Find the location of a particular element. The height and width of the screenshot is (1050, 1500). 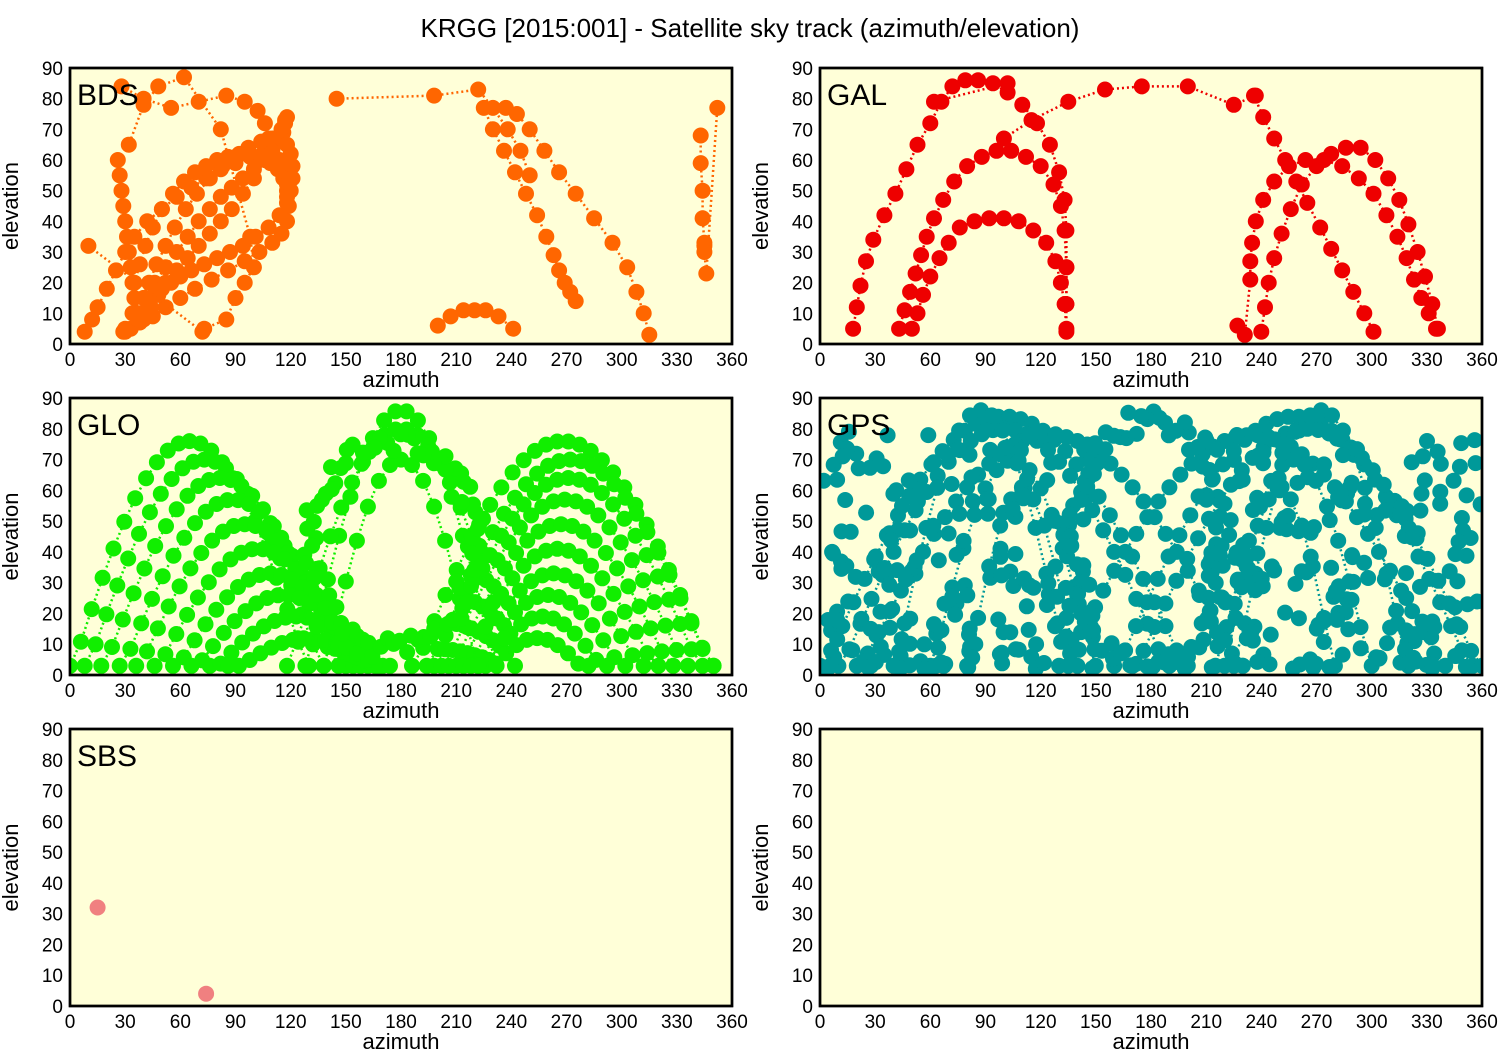

x-tick-label: 150 is located at coordinates (346, 360).